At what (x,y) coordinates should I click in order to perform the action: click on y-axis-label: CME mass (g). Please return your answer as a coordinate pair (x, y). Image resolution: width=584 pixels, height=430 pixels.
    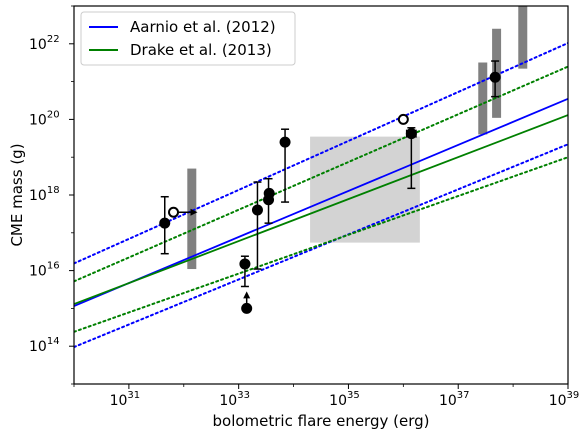
    Looking at the image, I should click on (17, 194).